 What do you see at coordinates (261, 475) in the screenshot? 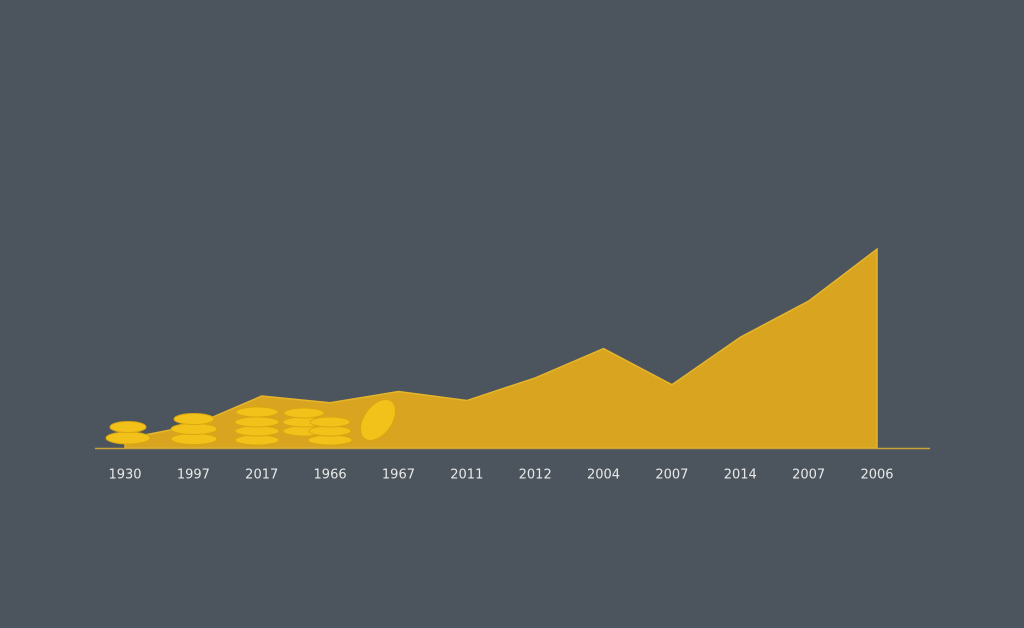
I see `x-tick-label: 2017` at bounding box center [261, 475].